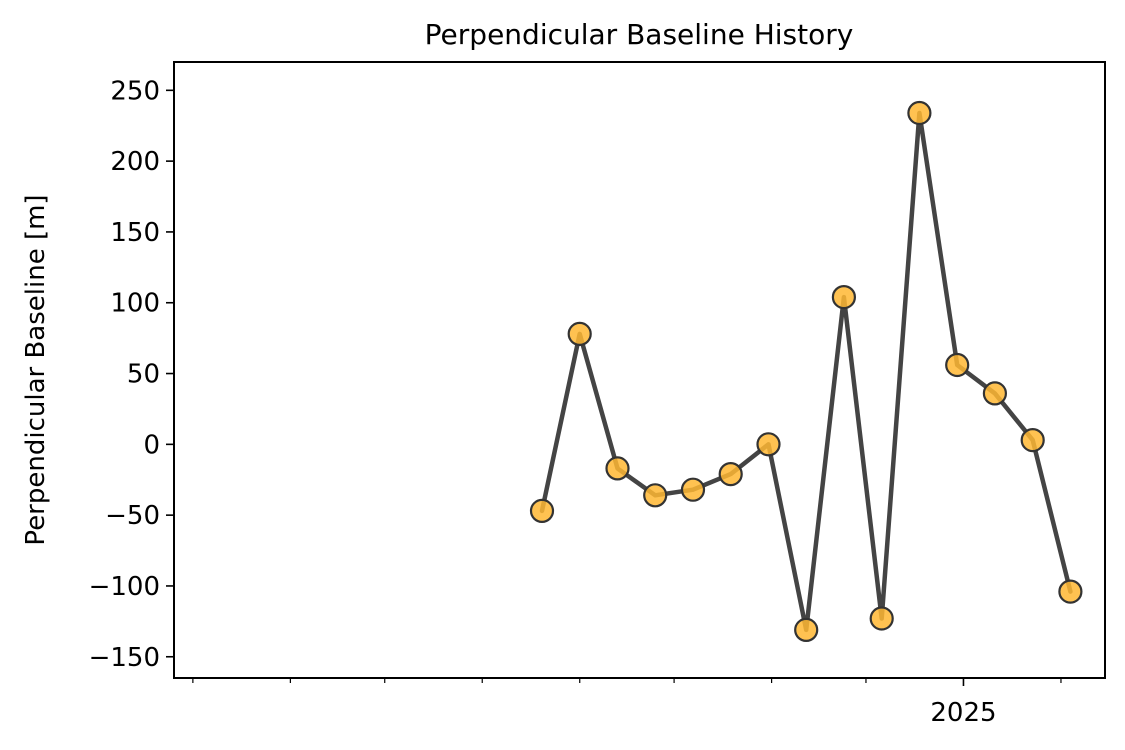 This screenshot has width=1125, height=750. What do you see at coordinates (135, 233) in the screenshot?
I see `y-tick-label: 150` at bounding box center [135, 233].